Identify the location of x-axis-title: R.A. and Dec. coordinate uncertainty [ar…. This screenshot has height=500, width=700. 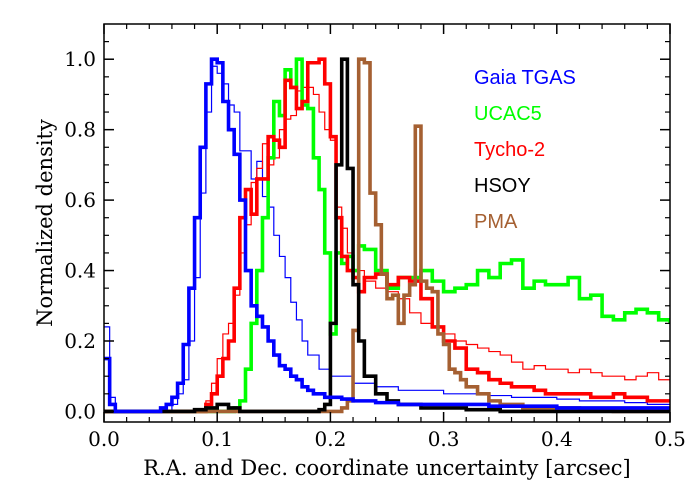
(387, 468).